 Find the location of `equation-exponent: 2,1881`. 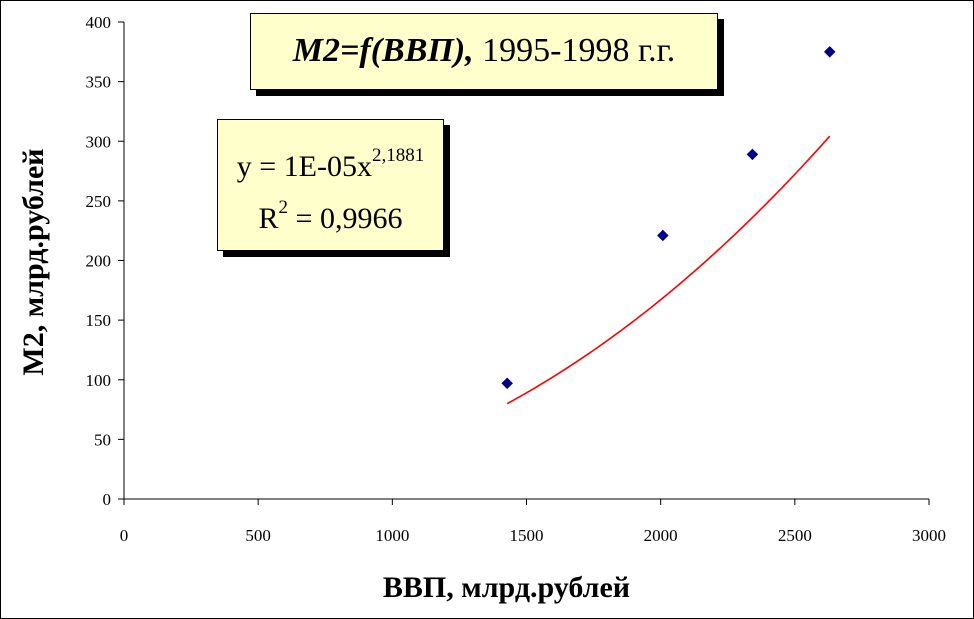

equation-exponent: 2,1881 is located at coordinates (398, 155).